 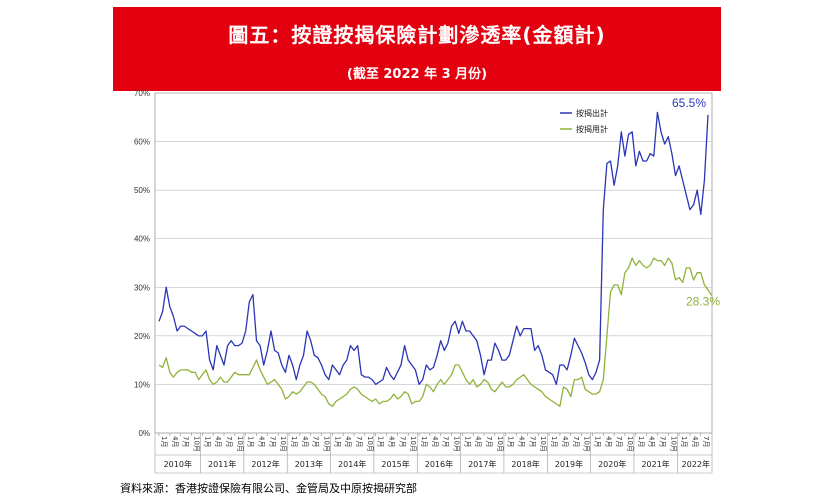 I want to click on y-tick-label: 70%, so click(x=142, y=93).